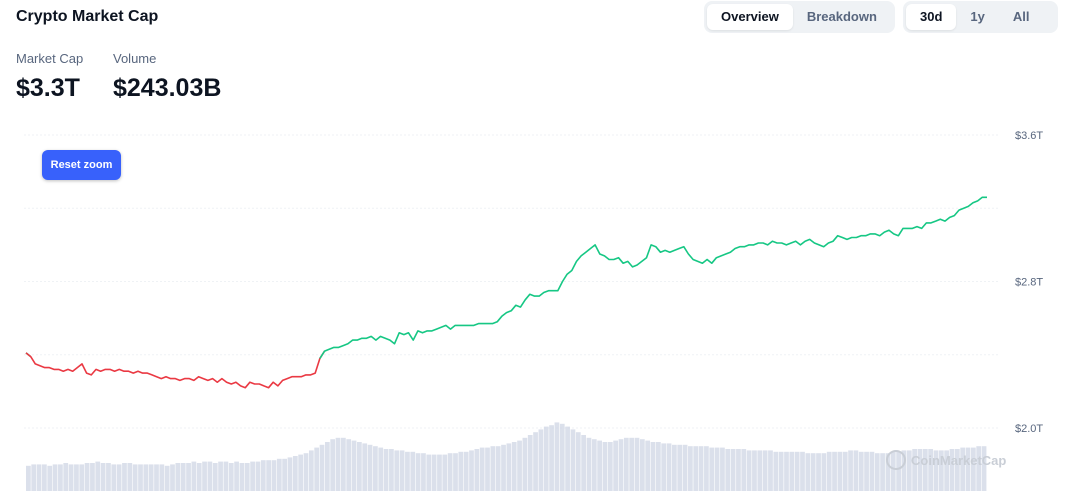 The width and height of the screenshot is (1068, 491). What do you see at coordinates (135, 58) in the screenshot?
I see `volume-label: Volume` at bounding box center [135, 58].